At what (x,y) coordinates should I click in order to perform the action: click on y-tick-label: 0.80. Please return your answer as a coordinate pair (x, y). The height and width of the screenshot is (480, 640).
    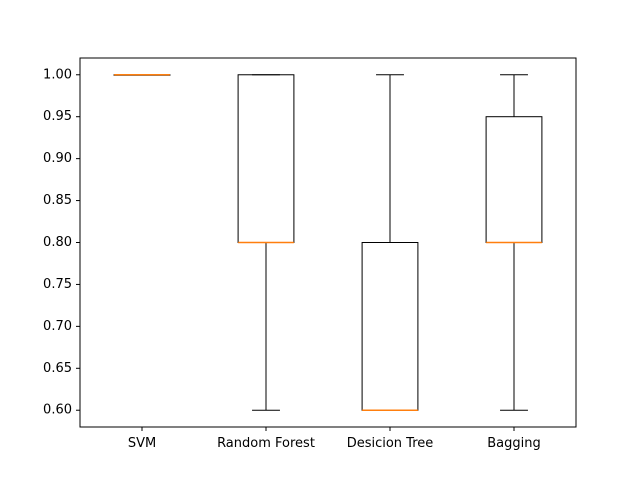
    Looking at the image, I should click on (57, 242).